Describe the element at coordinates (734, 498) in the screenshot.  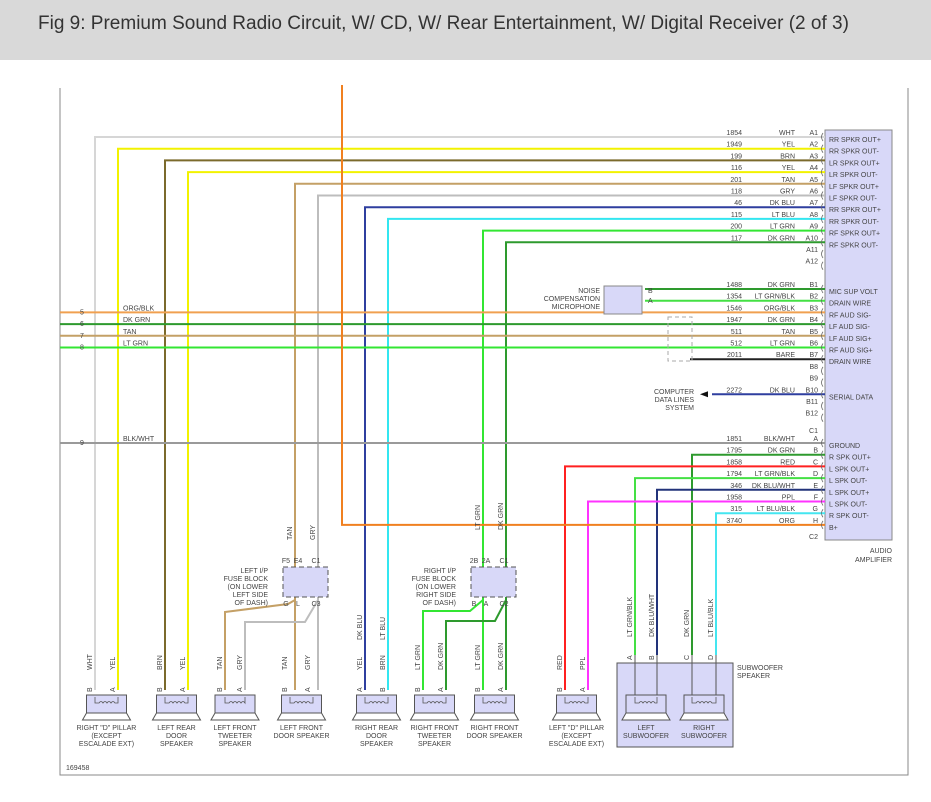
I see `circuit-number: 1958` at that location.